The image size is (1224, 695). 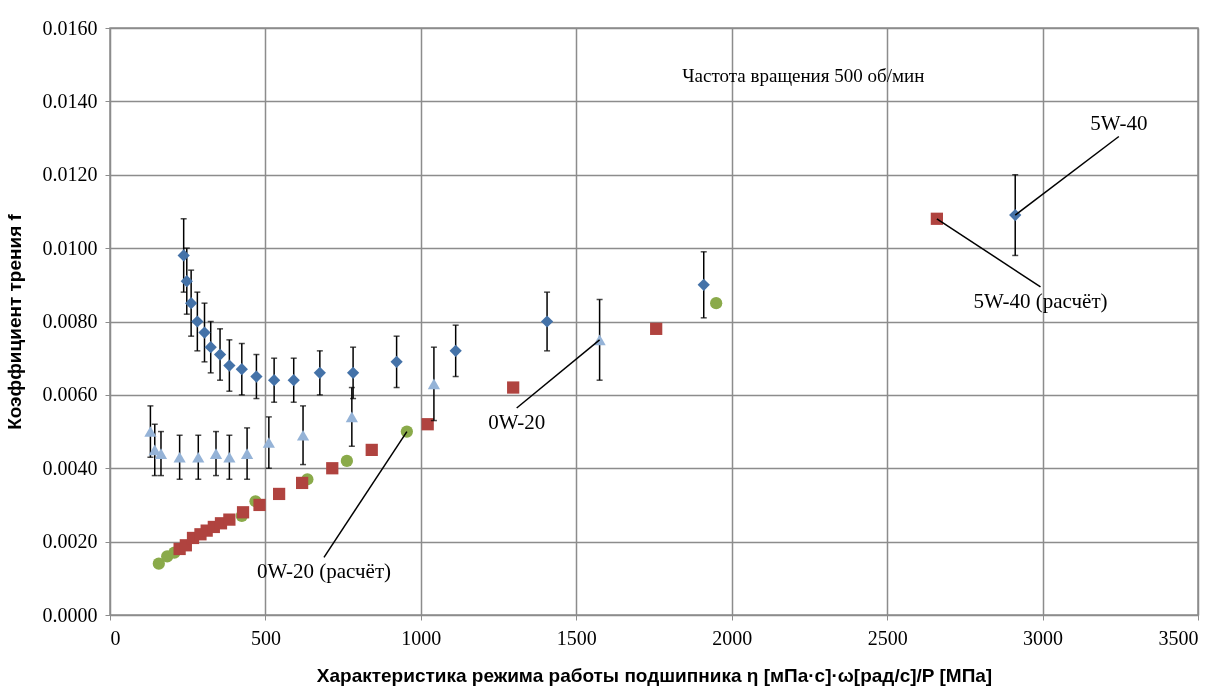 I want to click on x-tick-label: 3000, so click(x=1043, y=637).